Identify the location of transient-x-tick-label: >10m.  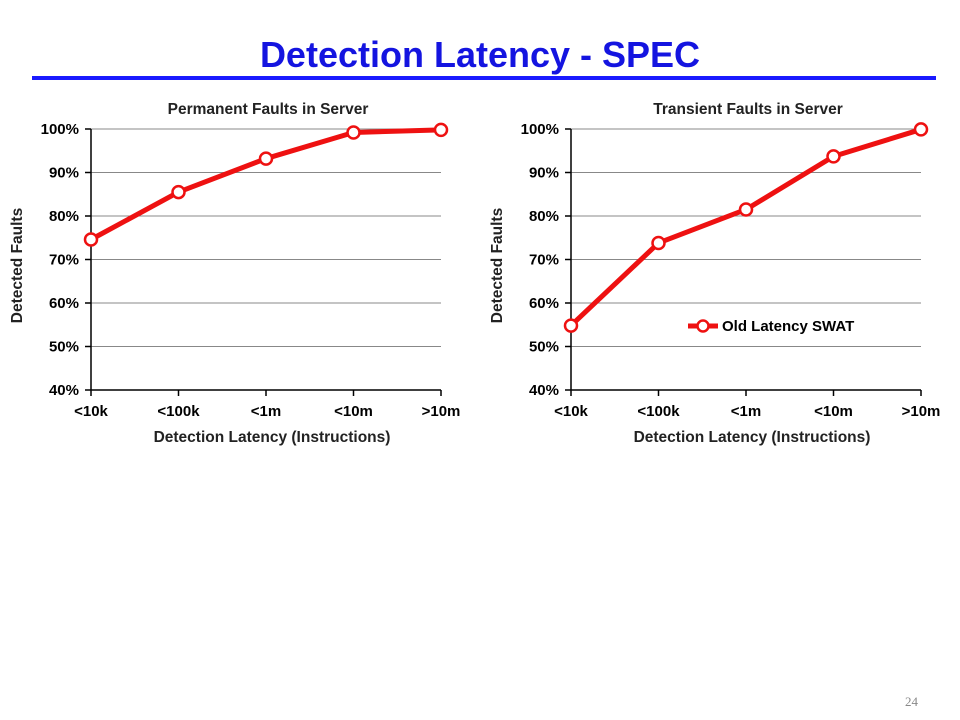
(921, 411).